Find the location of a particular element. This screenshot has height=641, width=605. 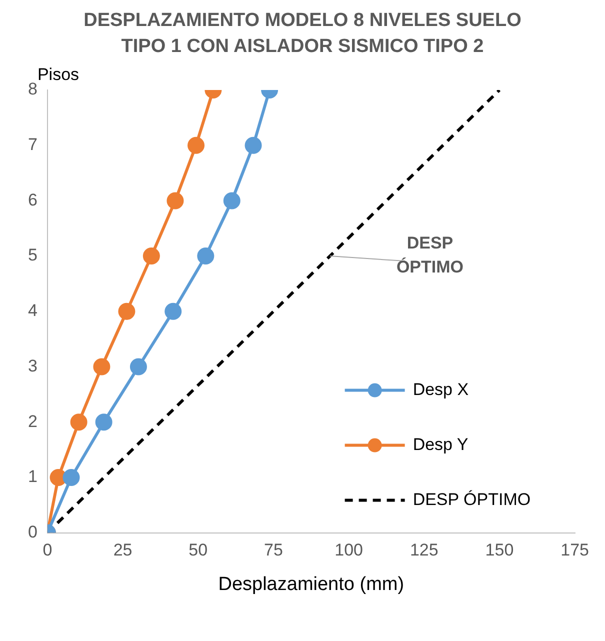

x-tick-label: 175 is located at coordinates (575, 550).